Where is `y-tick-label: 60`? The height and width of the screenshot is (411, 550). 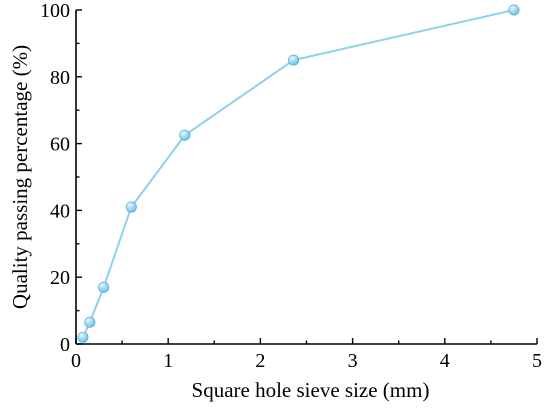
y-tick-label: 60 is located at coordinates (60, 145).